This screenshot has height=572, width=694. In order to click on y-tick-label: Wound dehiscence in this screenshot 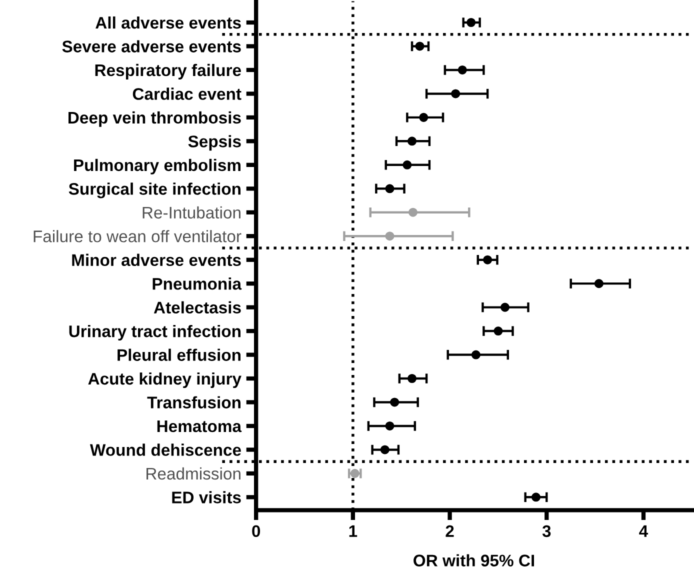, I will do `click(165, 450)`.